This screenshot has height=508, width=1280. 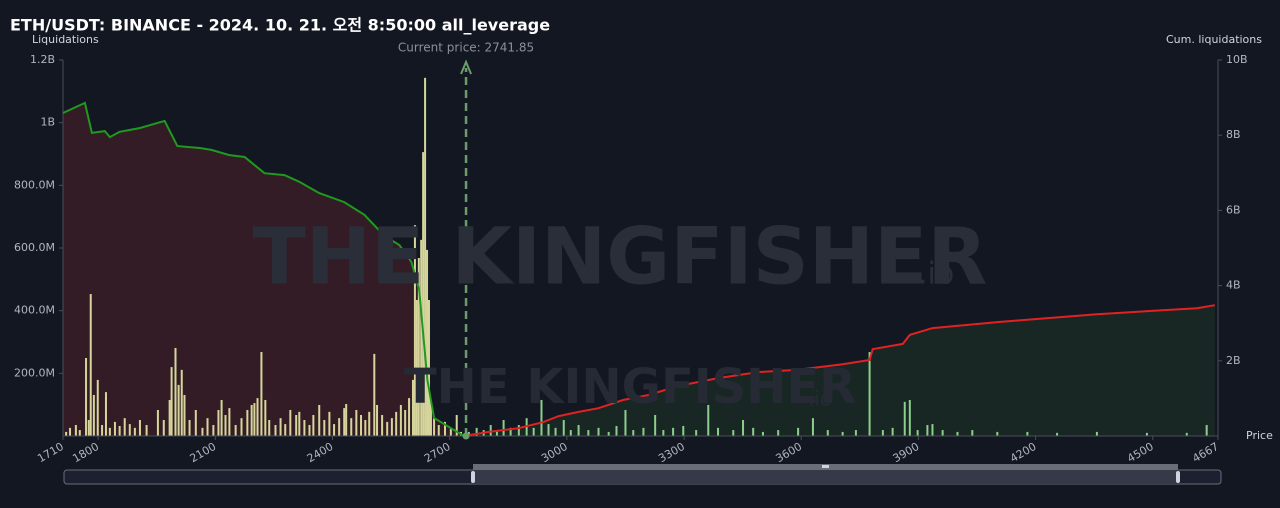 What do you see at coordinates (1233, 285) in the screenshot?
I see `y2-tick-label: 4B` at bounding box center [1233, 285].